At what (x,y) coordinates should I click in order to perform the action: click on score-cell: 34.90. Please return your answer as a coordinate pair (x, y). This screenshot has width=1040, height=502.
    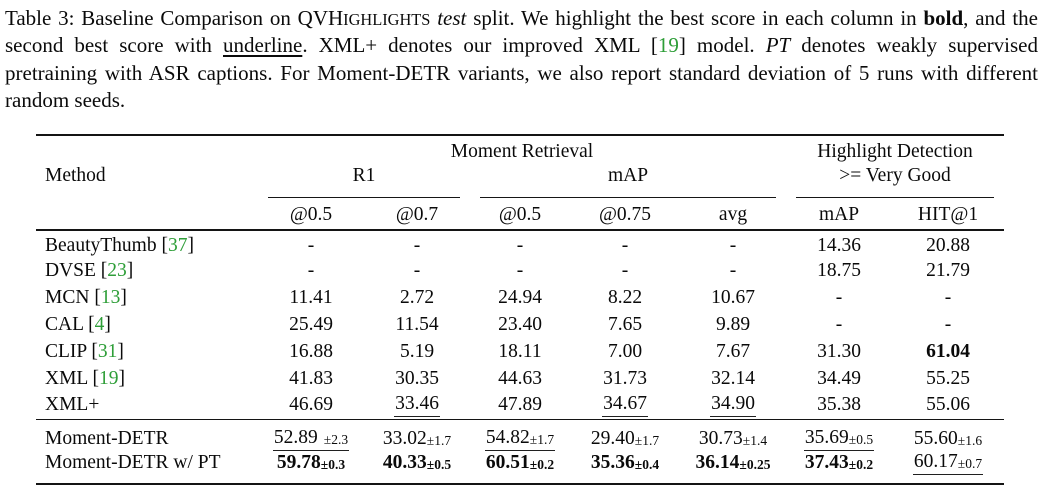
    Looking at the image, I should click on (733, 405).